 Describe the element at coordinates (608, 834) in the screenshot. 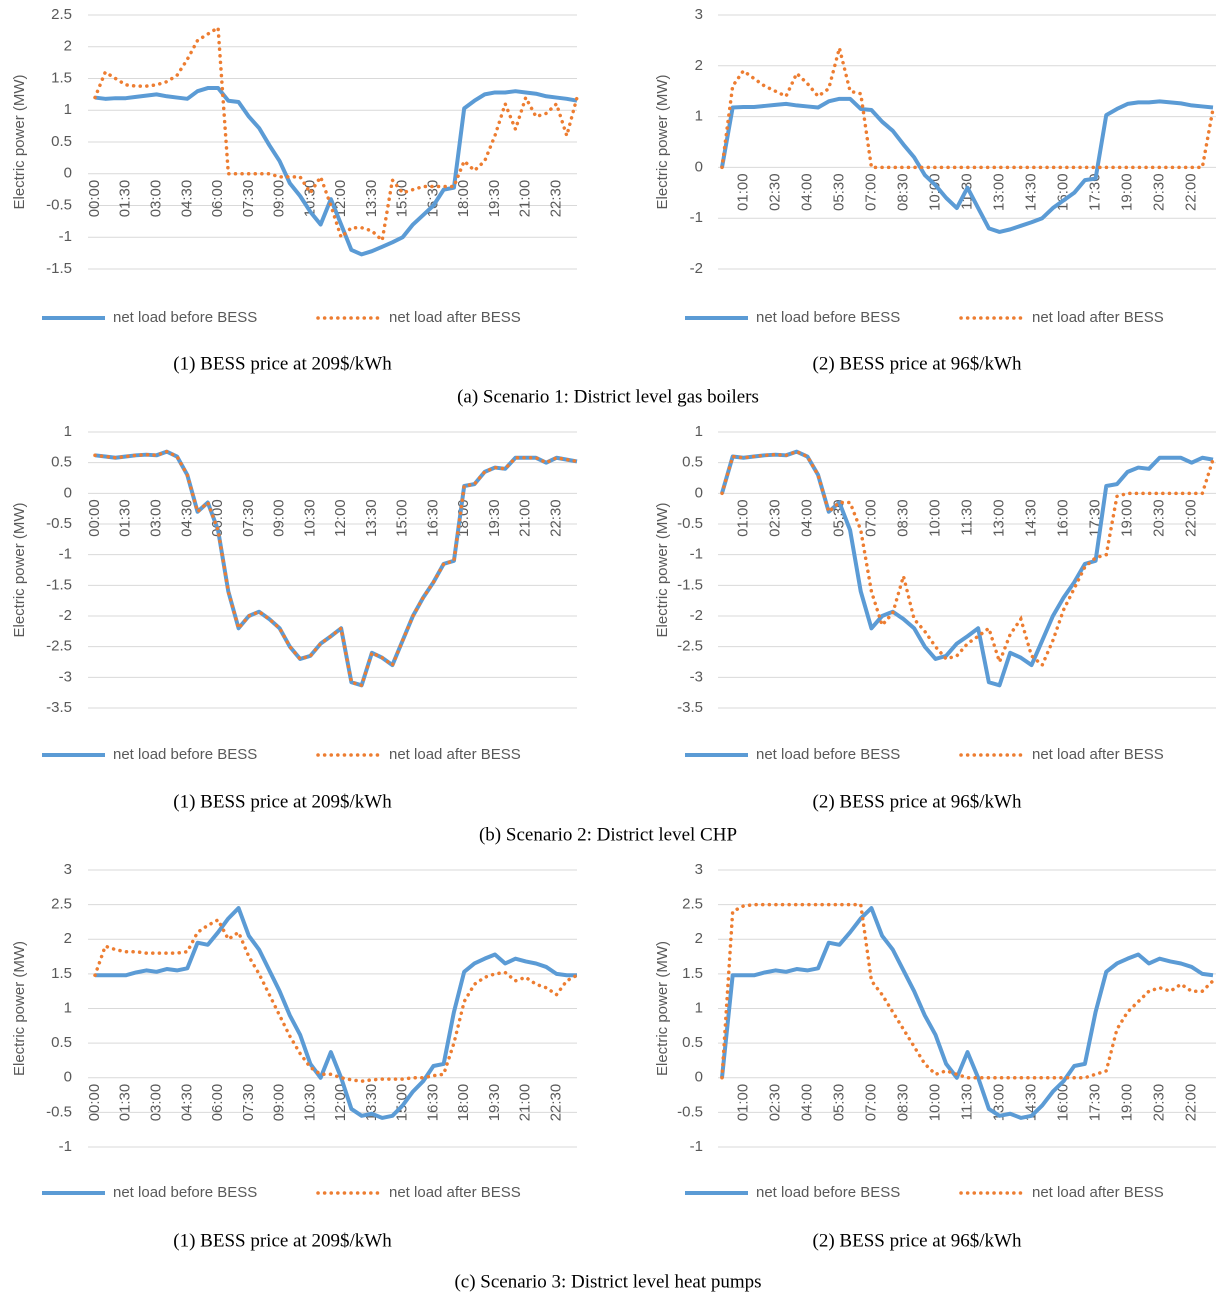

I see `figure-caption: (b) Scenario 2: District level CHP` at that location.